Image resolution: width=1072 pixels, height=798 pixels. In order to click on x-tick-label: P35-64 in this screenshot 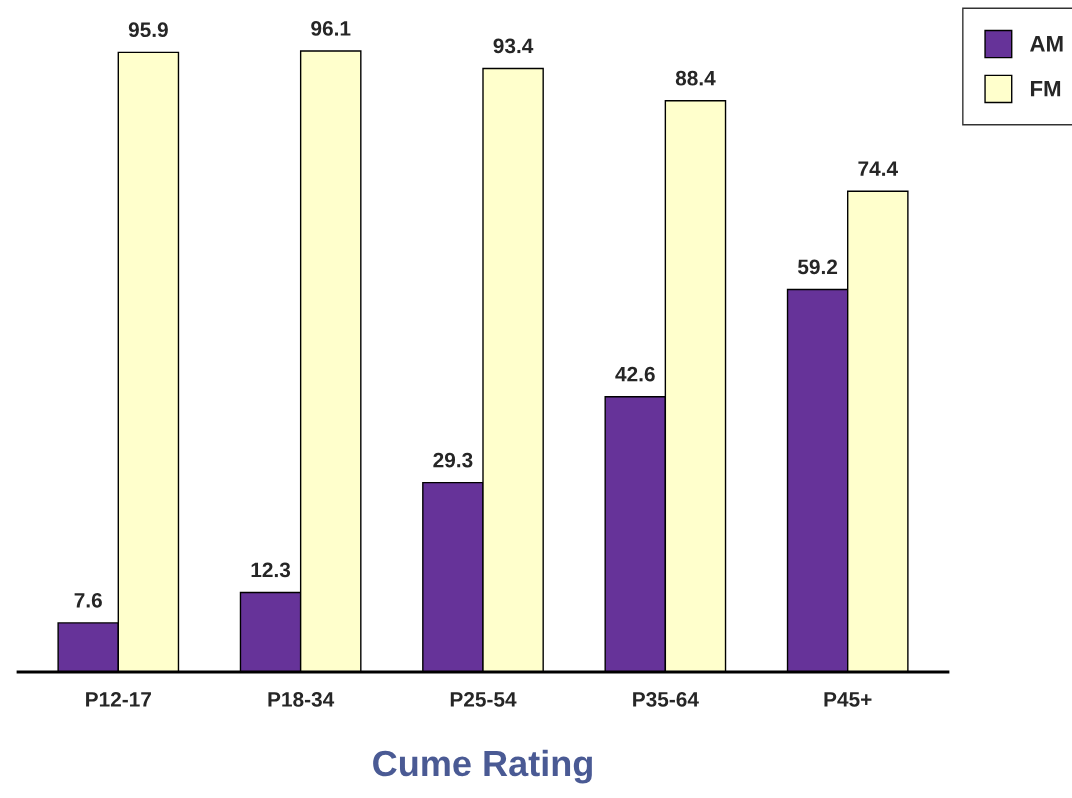, I will do `click(666, 699)`.